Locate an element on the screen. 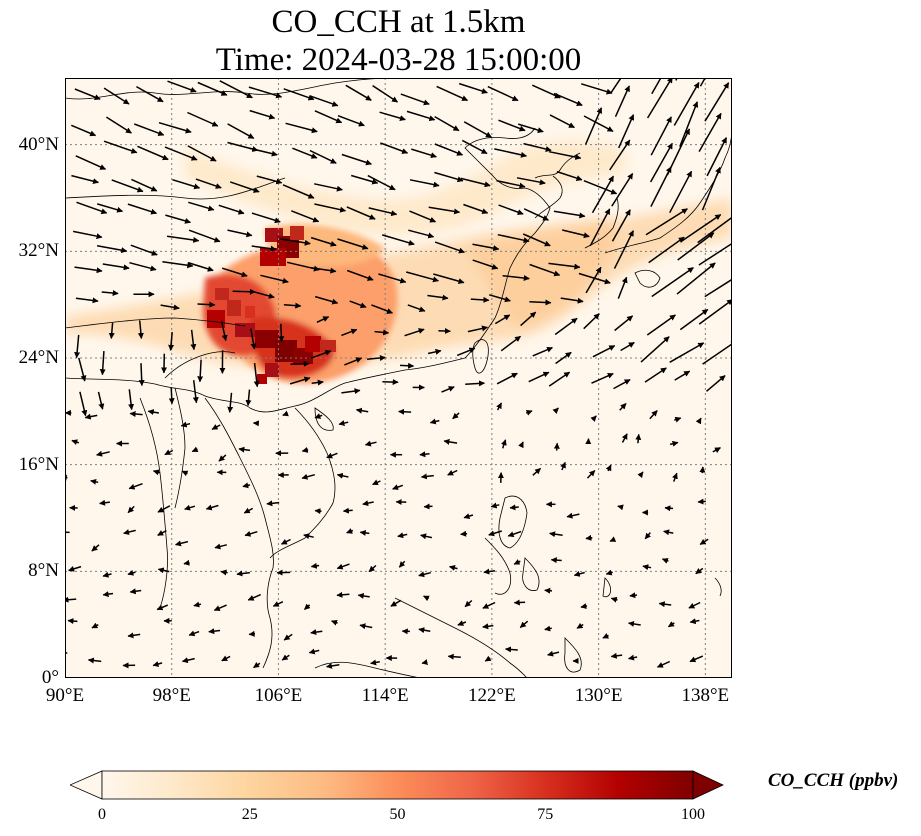  lon-tick-label: 90°E is located at coordinates (65, 695).